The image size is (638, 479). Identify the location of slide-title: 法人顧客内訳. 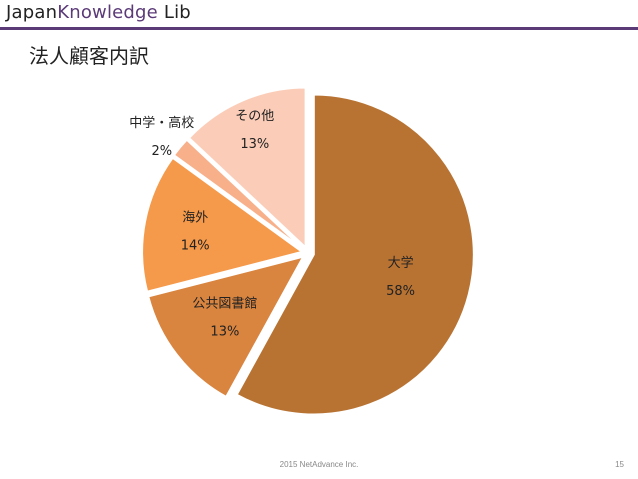
(89, 56).